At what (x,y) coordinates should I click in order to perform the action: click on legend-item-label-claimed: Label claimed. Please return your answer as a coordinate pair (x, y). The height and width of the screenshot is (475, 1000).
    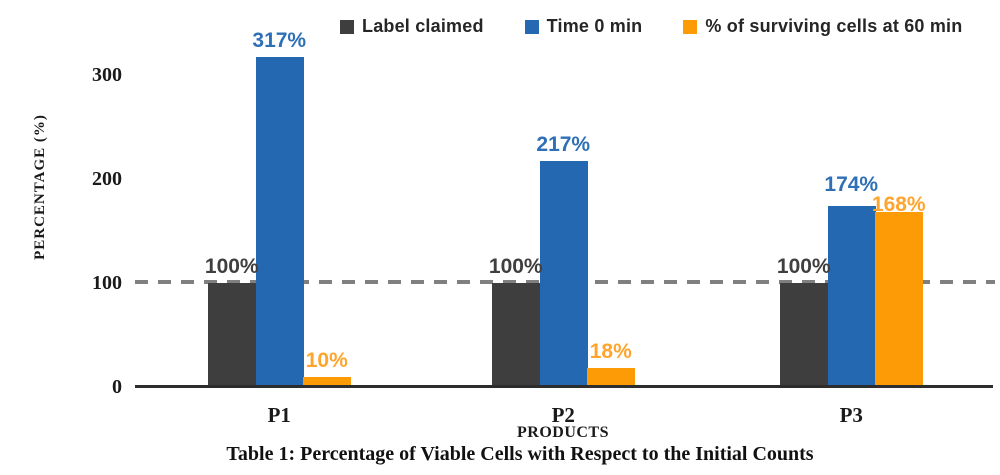
    Looking at the image, I should click on (412, 26).